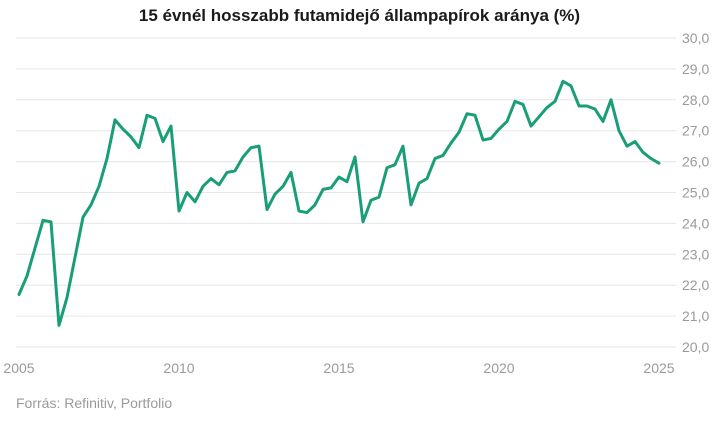  Describe the element at coordinates (695, 223) in the screenshot. I see `y-tick-label: 24,0` at that location.